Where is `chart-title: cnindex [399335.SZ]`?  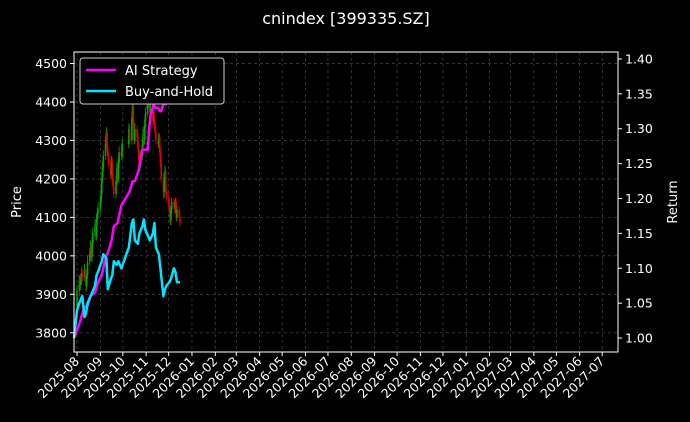 chart-title: cnindex [399335.SZ] is located at coordinates (346, 18).